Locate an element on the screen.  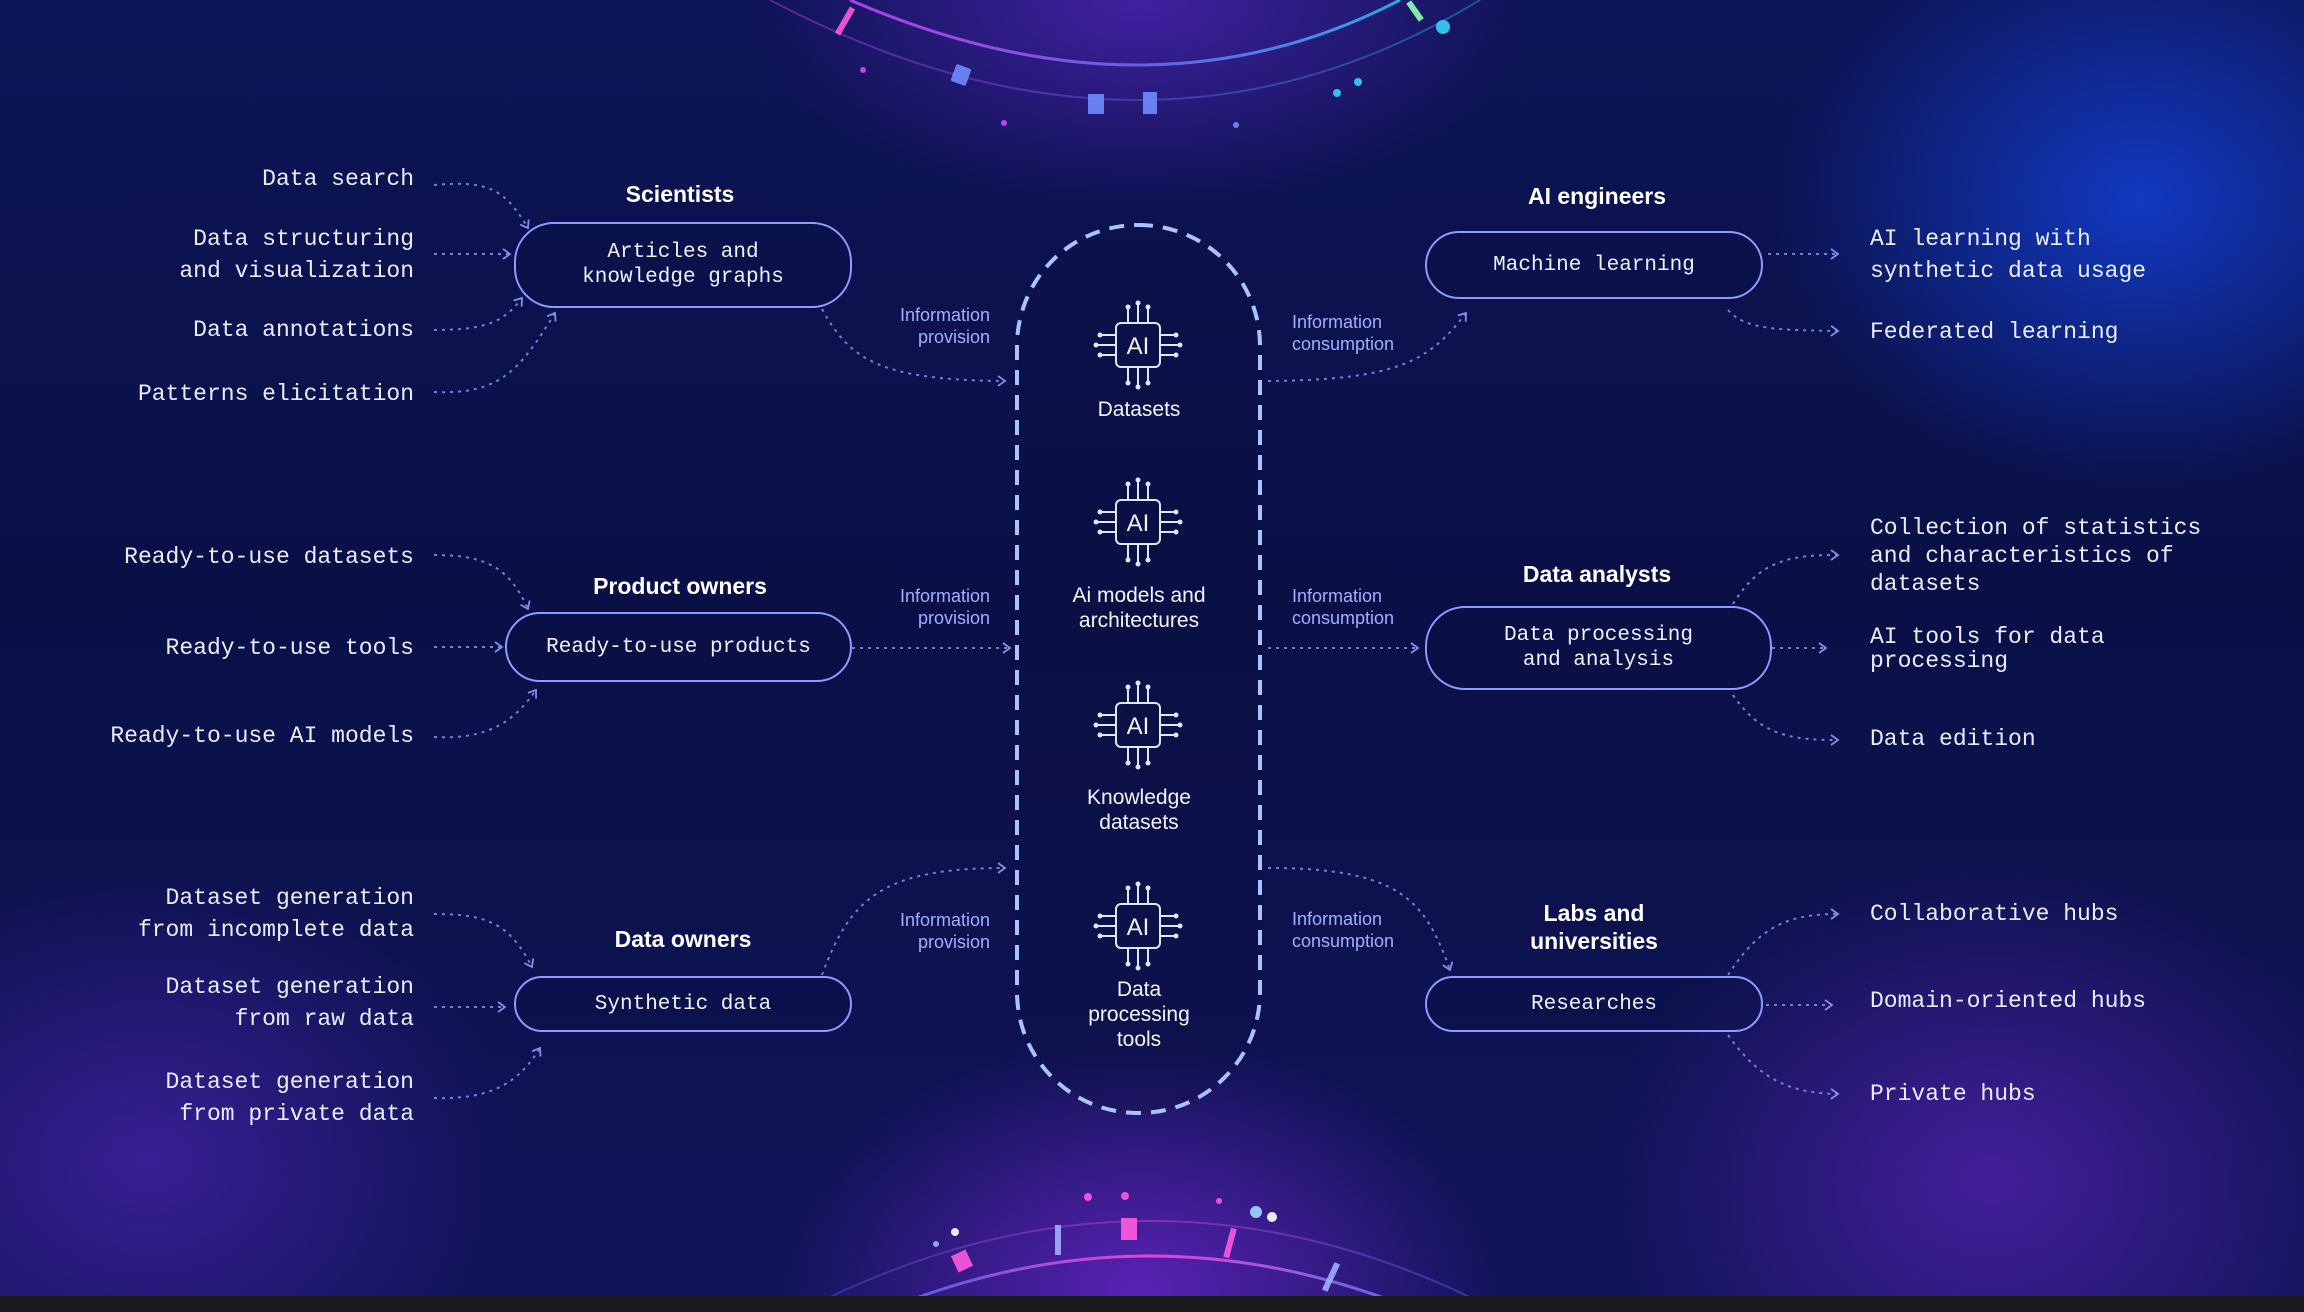
output-federated-learning: Federated learning is located at coordinates (1994, 332).